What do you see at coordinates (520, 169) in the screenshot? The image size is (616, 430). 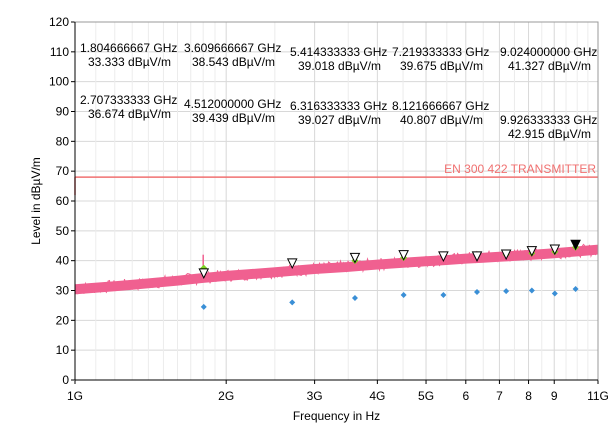 I see `limit-line-label: EN 300 422 TRANSMITTER` at bounding box center [520, 169].